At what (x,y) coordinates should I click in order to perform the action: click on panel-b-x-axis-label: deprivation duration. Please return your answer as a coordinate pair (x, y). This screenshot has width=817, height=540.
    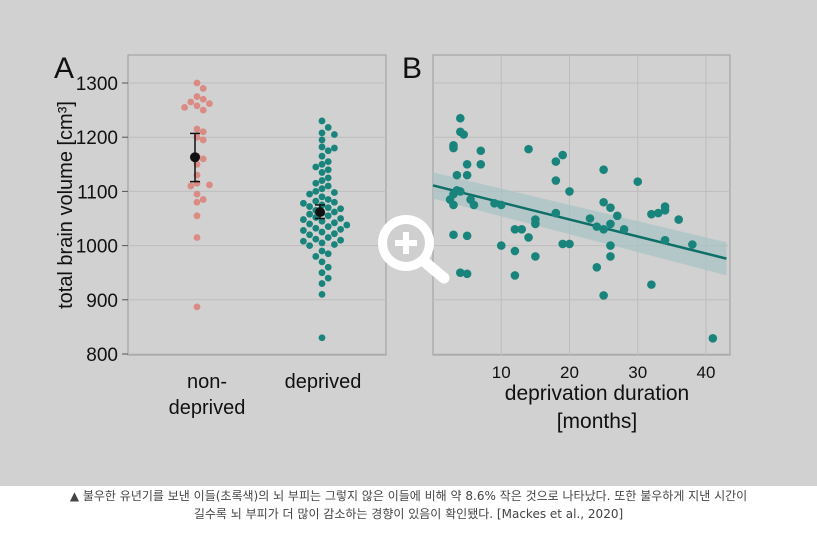
    Looking at the image, I should click on (597, 393).